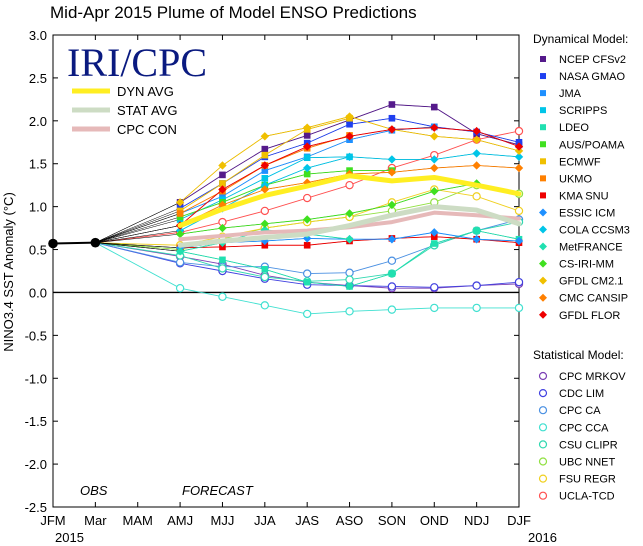 This screenshot has width=643, height=546. I want to click on y-tick-label: 0.5, so click(38, 250).